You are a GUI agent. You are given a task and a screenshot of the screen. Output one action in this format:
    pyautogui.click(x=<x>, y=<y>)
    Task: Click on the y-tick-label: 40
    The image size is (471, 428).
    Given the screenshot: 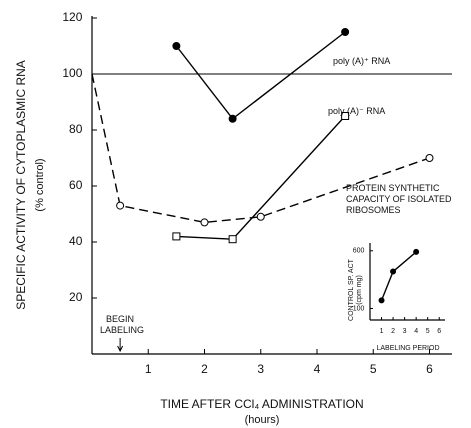 What is the action you would take?
    pyautogui.click(x=76, y=241)
    